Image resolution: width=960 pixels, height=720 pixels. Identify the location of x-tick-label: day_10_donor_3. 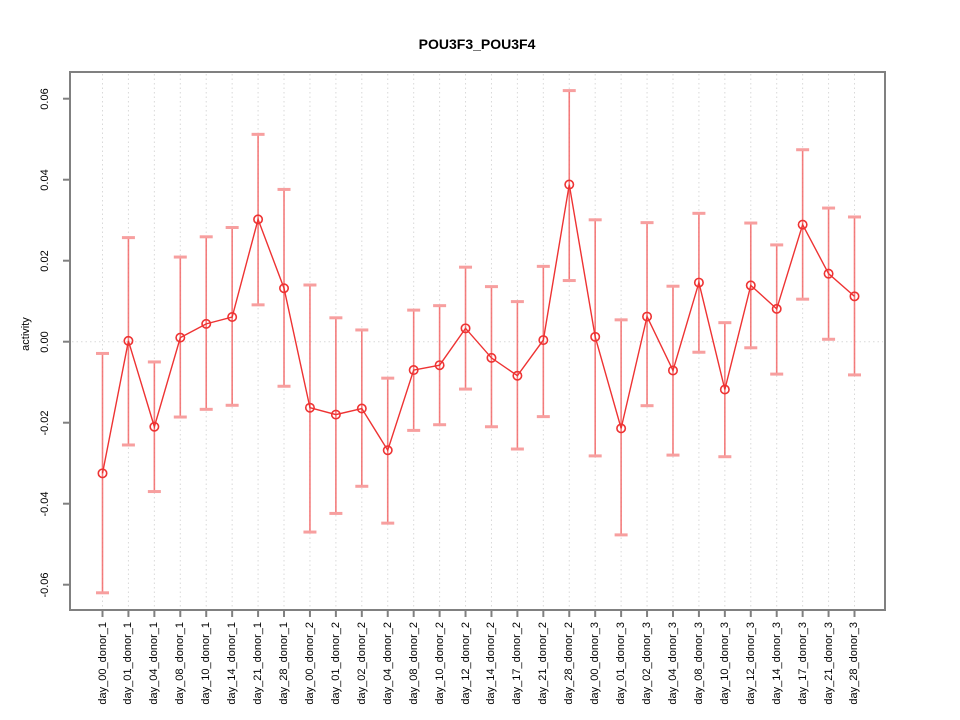
(724, 663).